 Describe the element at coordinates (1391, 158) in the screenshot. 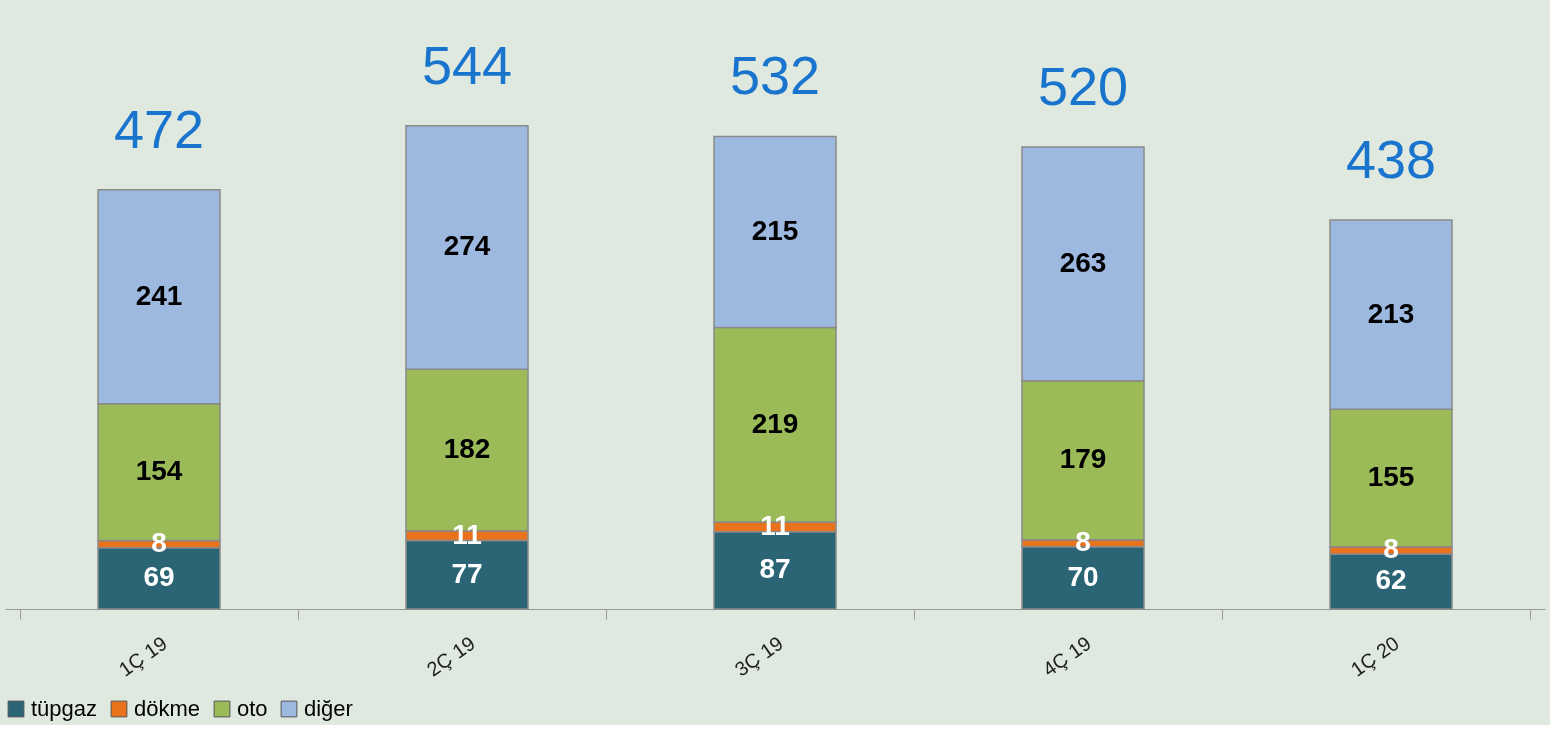

I see `total-label: 438` at that location.